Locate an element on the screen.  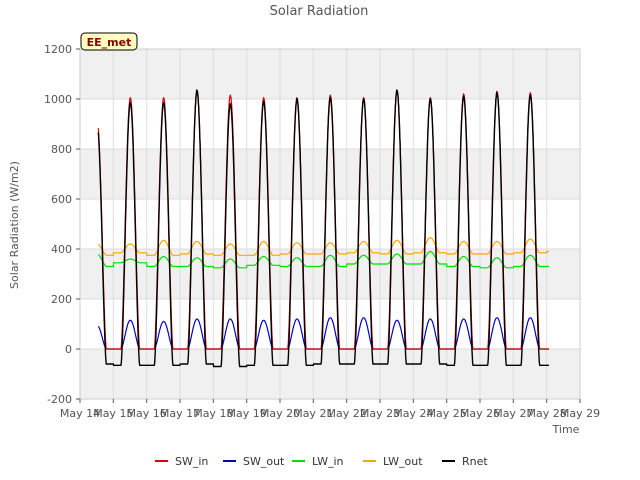
legend-label: LW_in is located at coordinates (328, 461).